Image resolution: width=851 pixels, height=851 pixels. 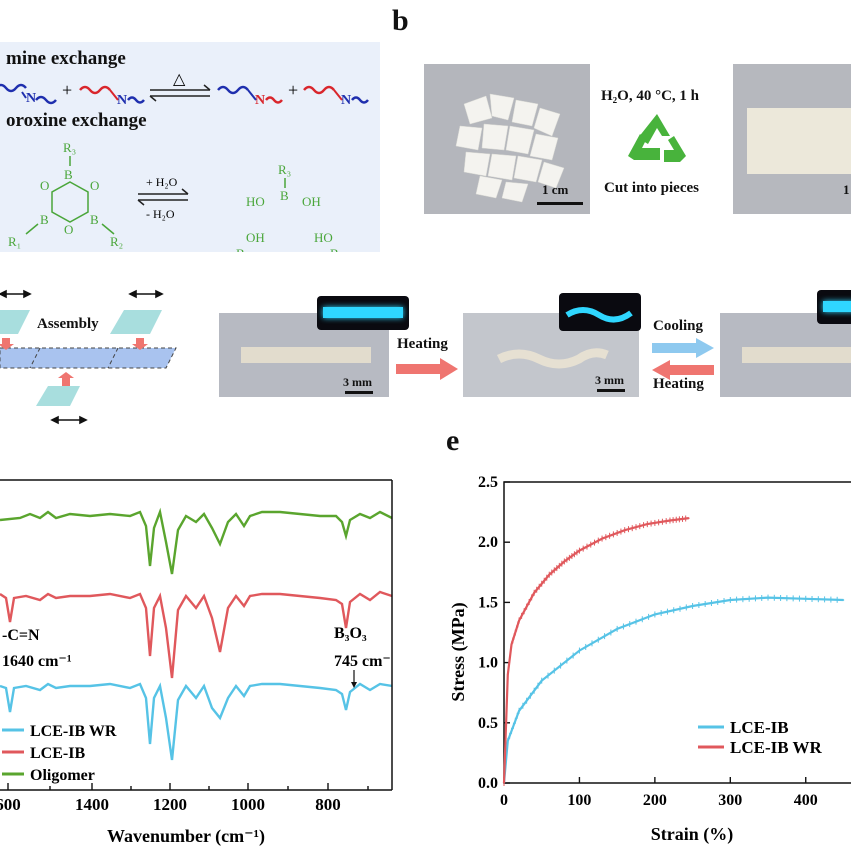 What do you see at coordinates (806, 800) in the screenshot?
I see `x-tick-label-4: 400` at bounding box center [806, 800].